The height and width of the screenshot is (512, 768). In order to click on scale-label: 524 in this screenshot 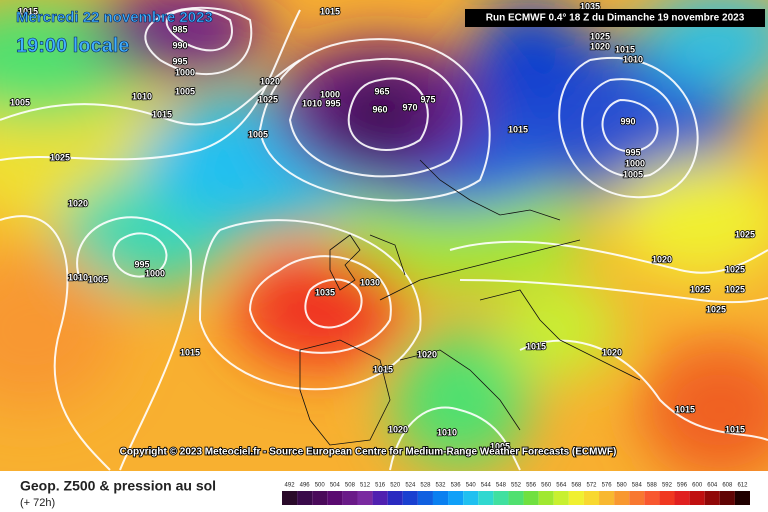, I will do `click(410, 486)`.